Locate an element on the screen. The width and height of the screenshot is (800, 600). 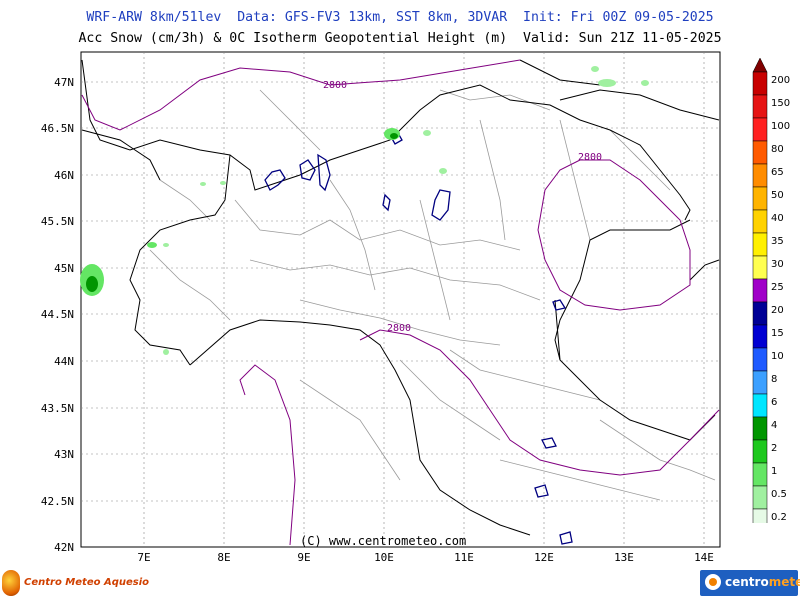
lon-label: 12E is located at coordinates (544, 557).